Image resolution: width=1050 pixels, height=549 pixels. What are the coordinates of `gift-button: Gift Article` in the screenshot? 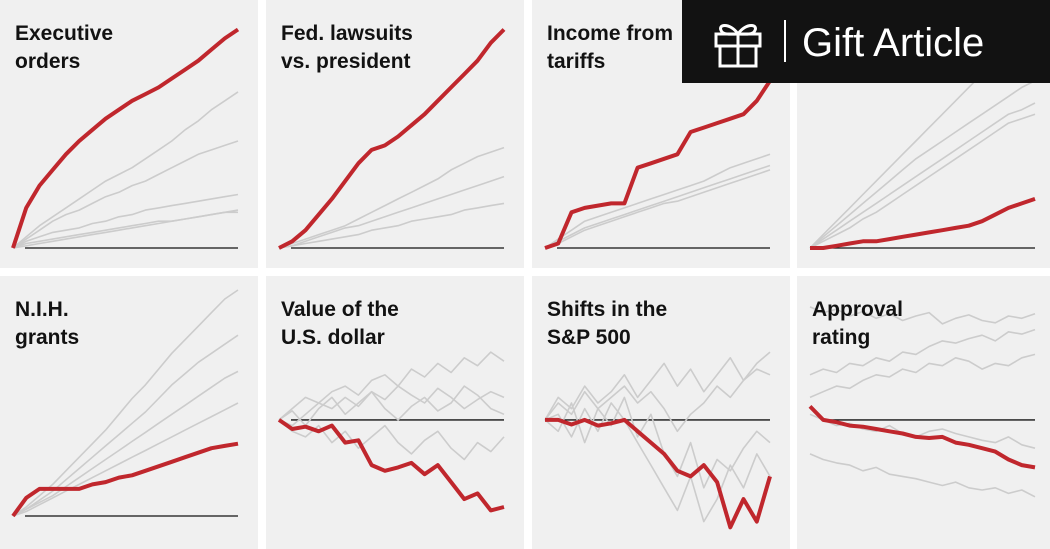 It's located at (866, 41).